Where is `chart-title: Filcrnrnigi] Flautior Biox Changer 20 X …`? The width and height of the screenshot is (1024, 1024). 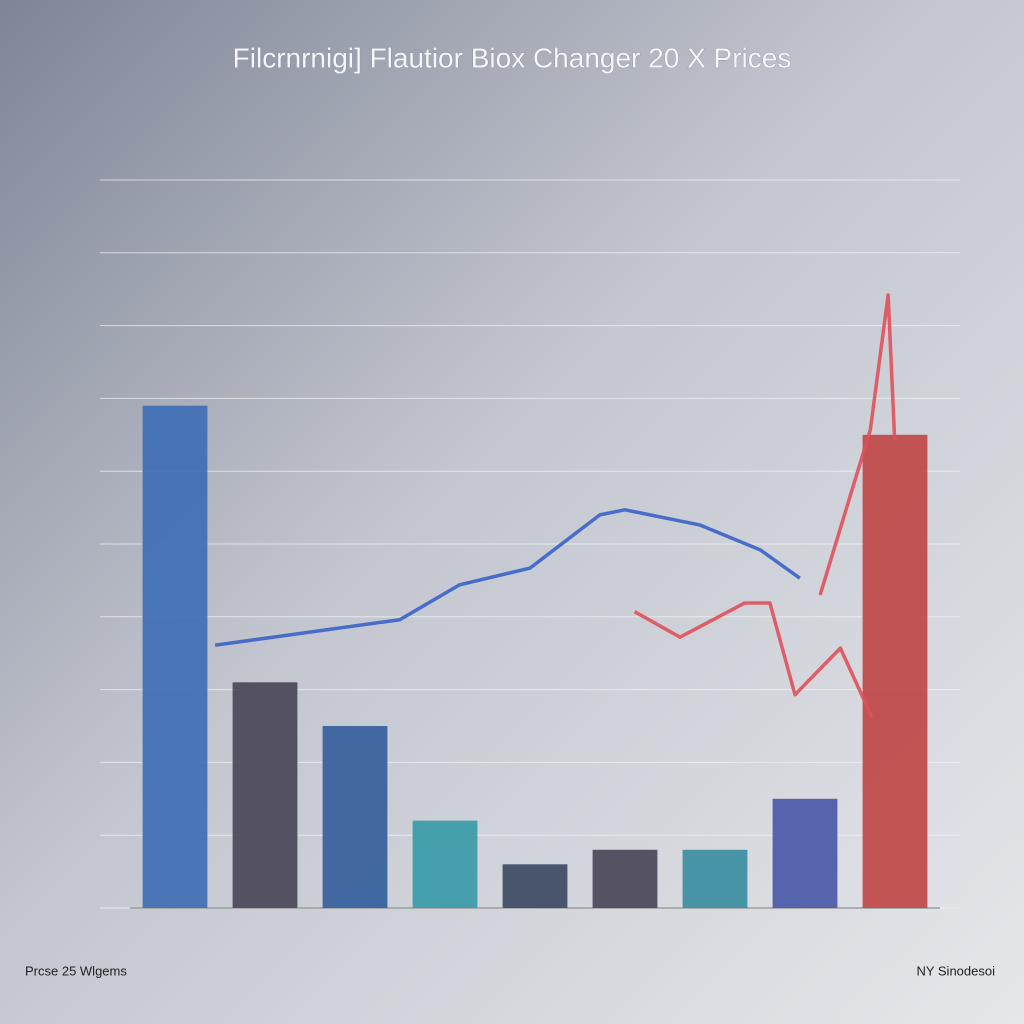 chart-title: Filcrnrnigi] Flautior Biox Changer 20 X … is located at coordinates (512, 57).